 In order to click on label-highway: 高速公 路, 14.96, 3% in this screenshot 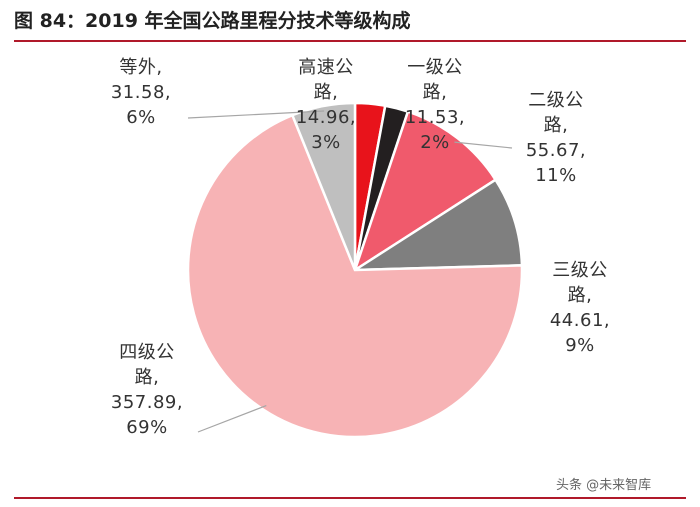, I will do `click(326, 105)`.